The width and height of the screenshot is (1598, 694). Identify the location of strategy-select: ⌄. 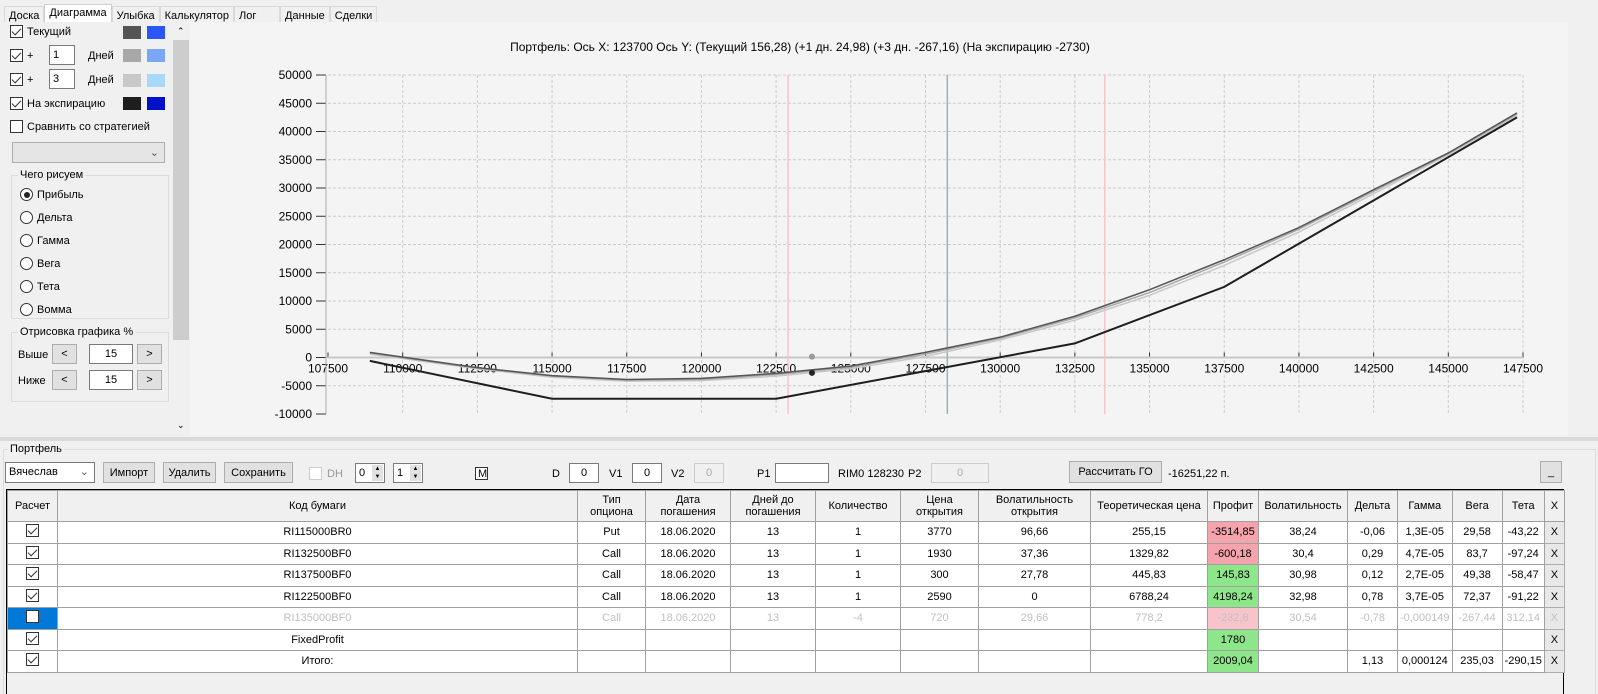
(88, 152).